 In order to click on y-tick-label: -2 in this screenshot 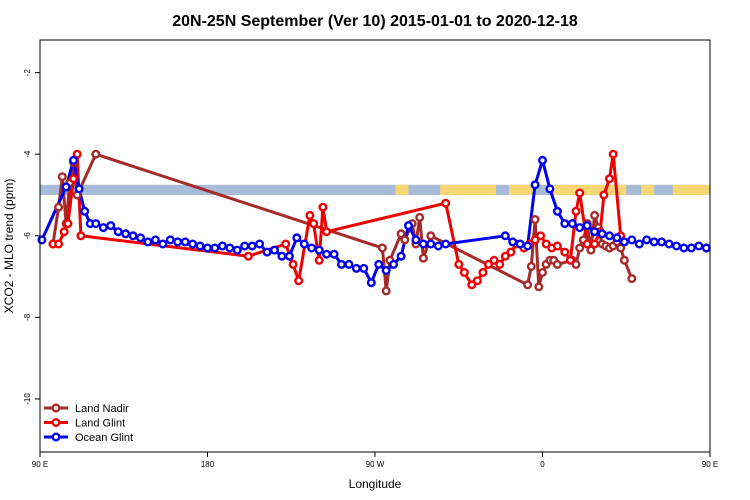, I will do `click(27, 73)`.